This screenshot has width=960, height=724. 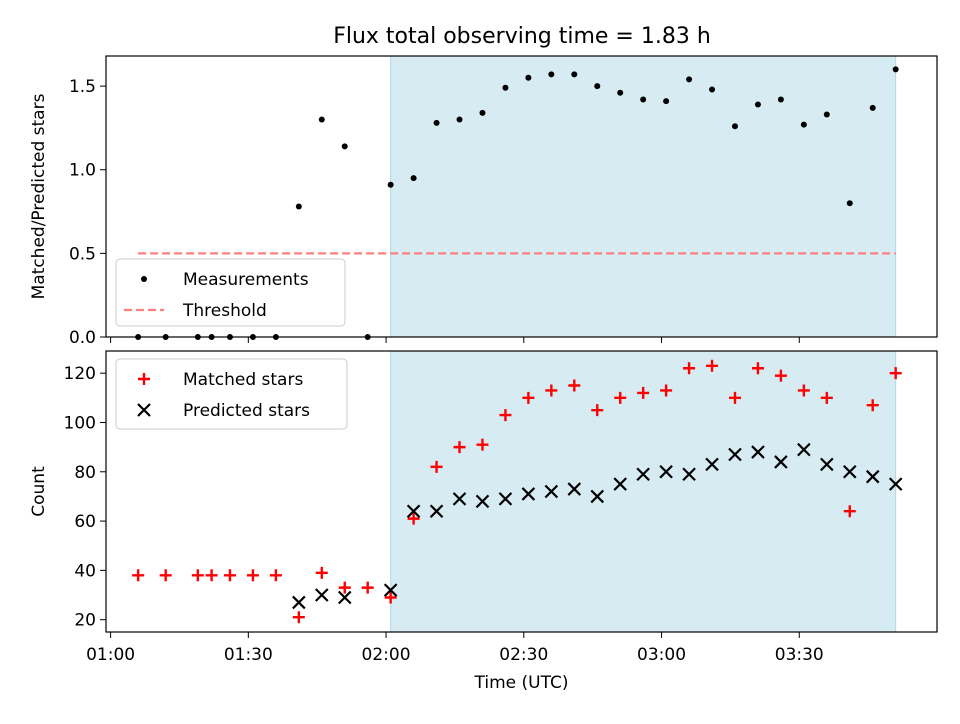 What do you see at coordinates (80, 423) in the screenshot?
I see `y-tick-label: 100` at bounding box center [80, 423].